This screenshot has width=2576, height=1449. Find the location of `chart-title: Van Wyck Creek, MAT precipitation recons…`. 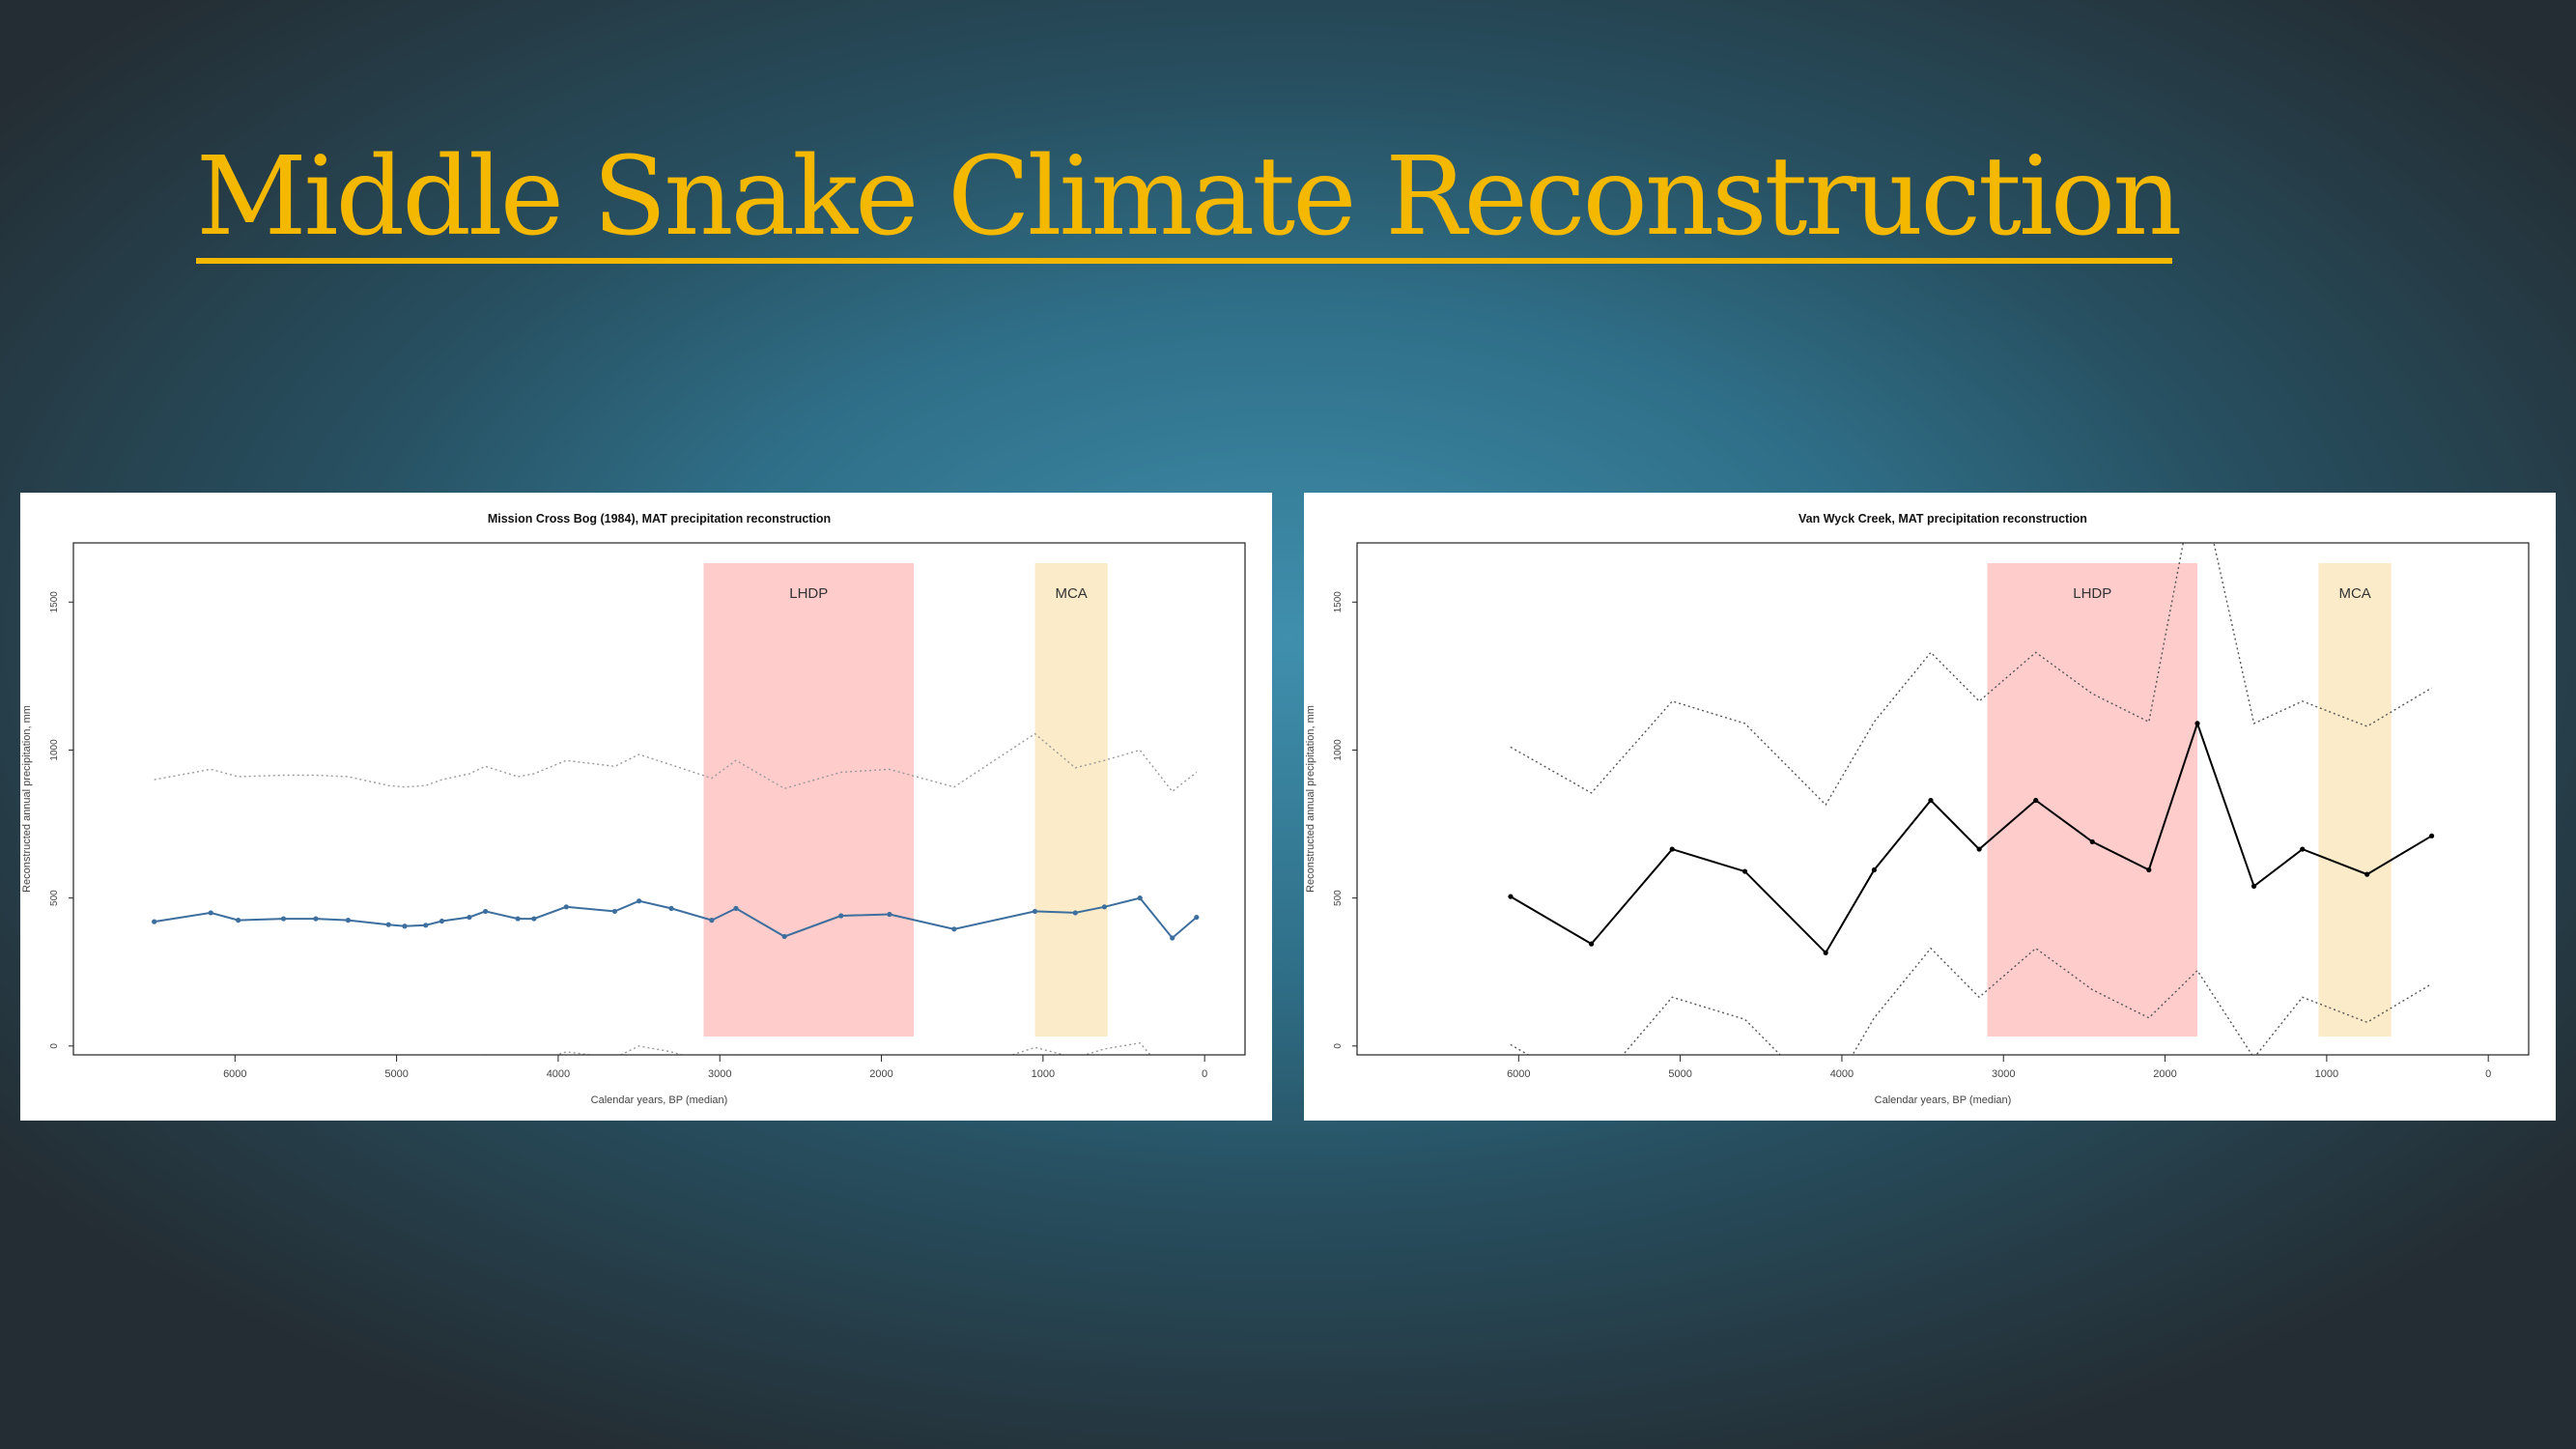

chart-title: Van Wyck Creek, MAT precipitation recons… is located at coordinates (1942, 519).